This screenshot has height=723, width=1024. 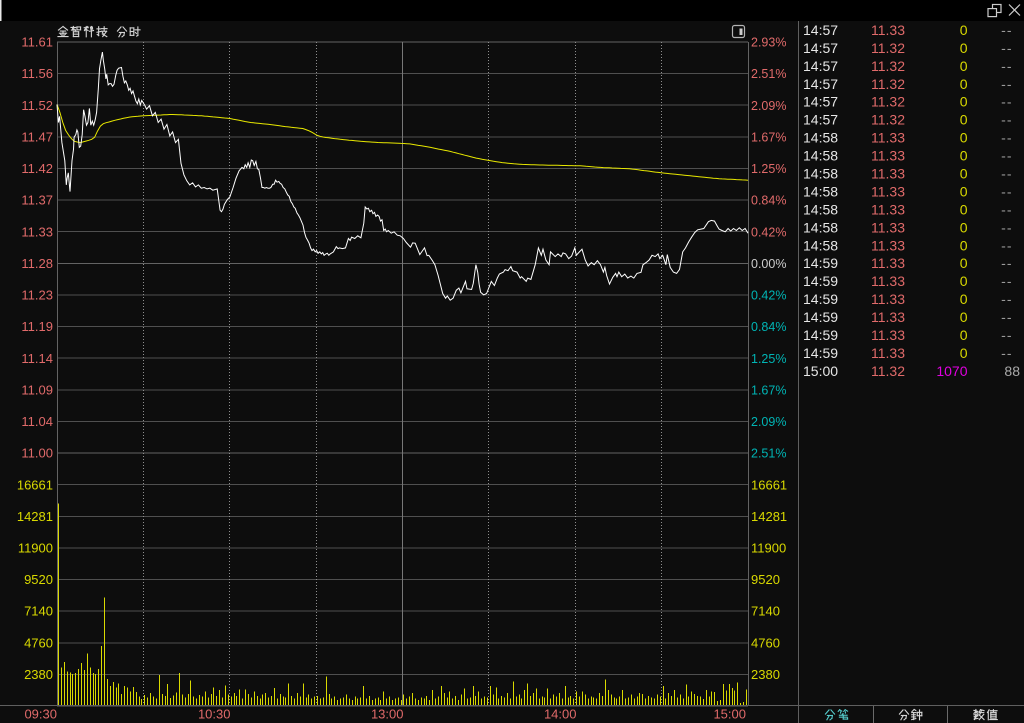 What do you see at coordinates (768, 264) in the screenshot?
I see `svg-text: 0.00%` at bounding box center [768, 264].